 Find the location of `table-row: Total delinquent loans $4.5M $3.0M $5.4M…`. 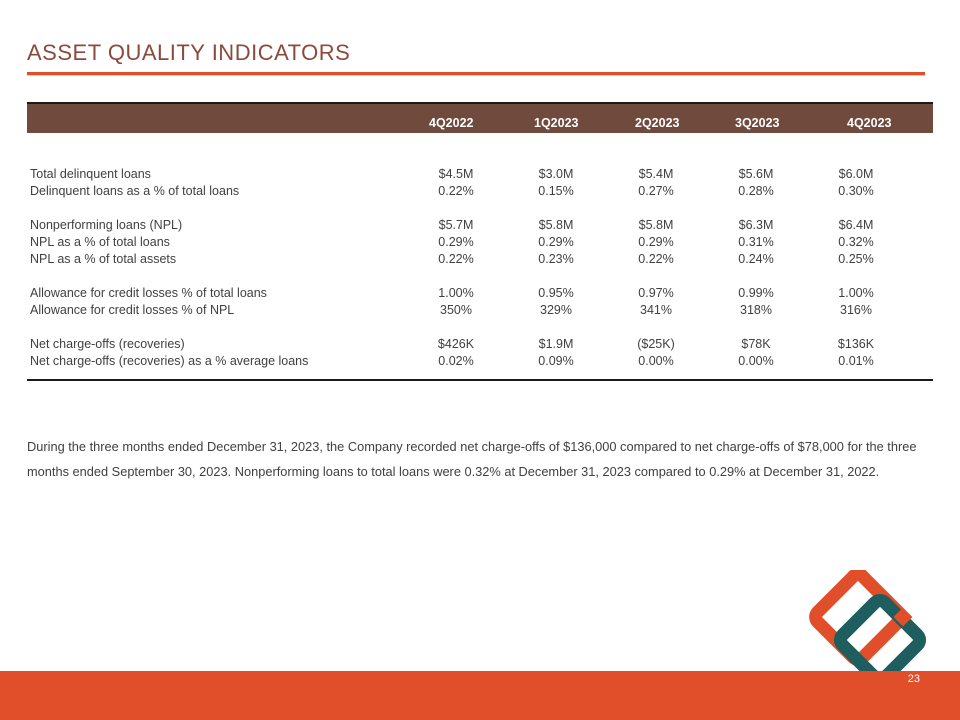

table-row: Total delinquent loans $4.5M $3.0M $5.4M… is located at coordinates (480, 174).